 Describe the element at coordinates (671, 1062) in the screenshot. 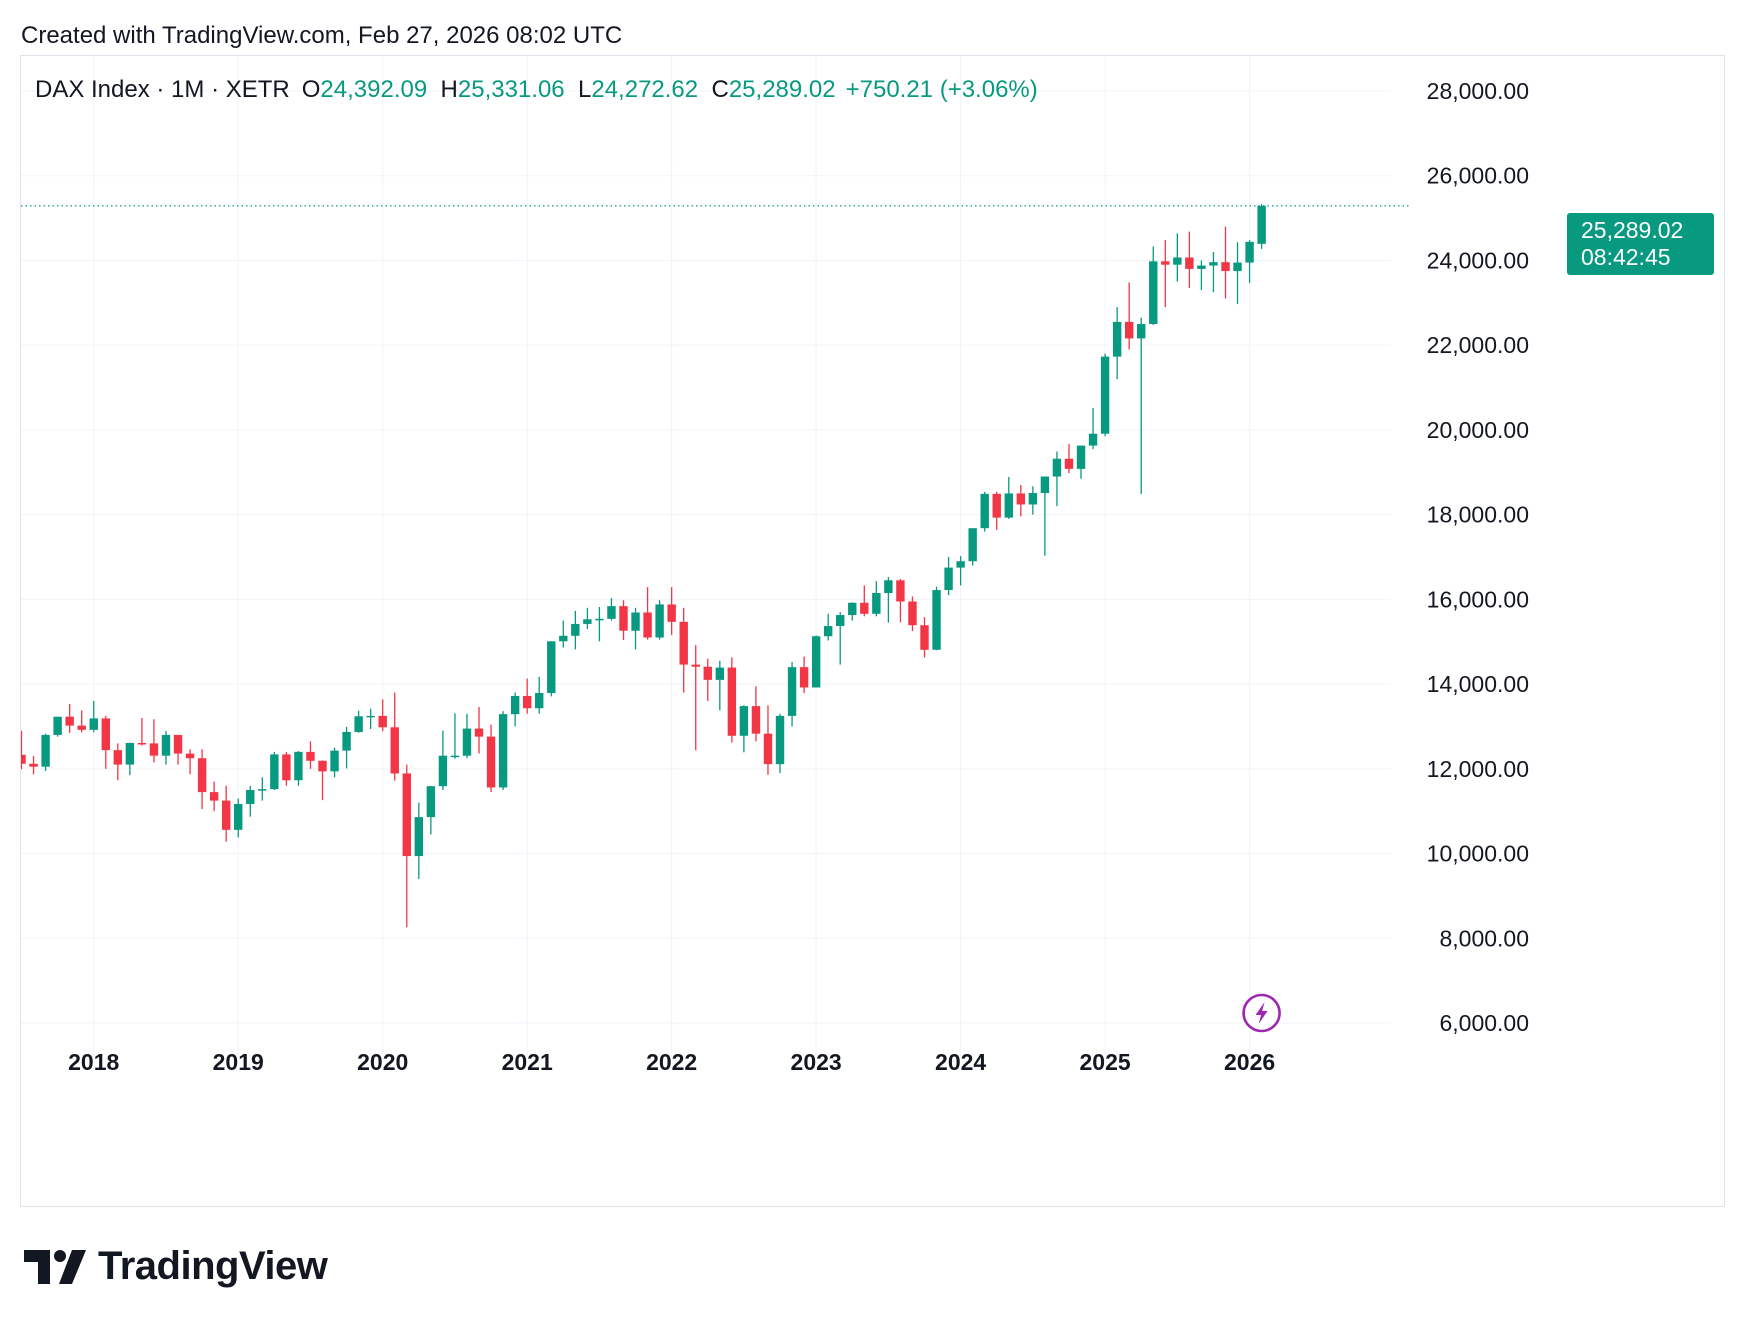

I see `x-tick-label: 2022` at that location.